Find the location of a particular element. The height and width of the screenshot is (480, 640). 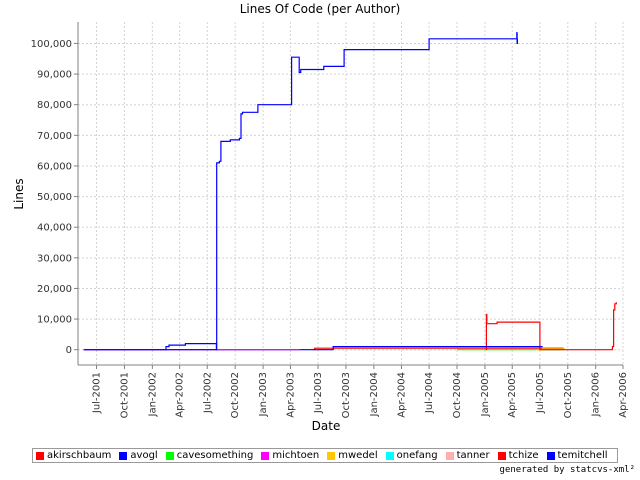

y-tick-label: 50,000 is located at coordinates (54, 197).